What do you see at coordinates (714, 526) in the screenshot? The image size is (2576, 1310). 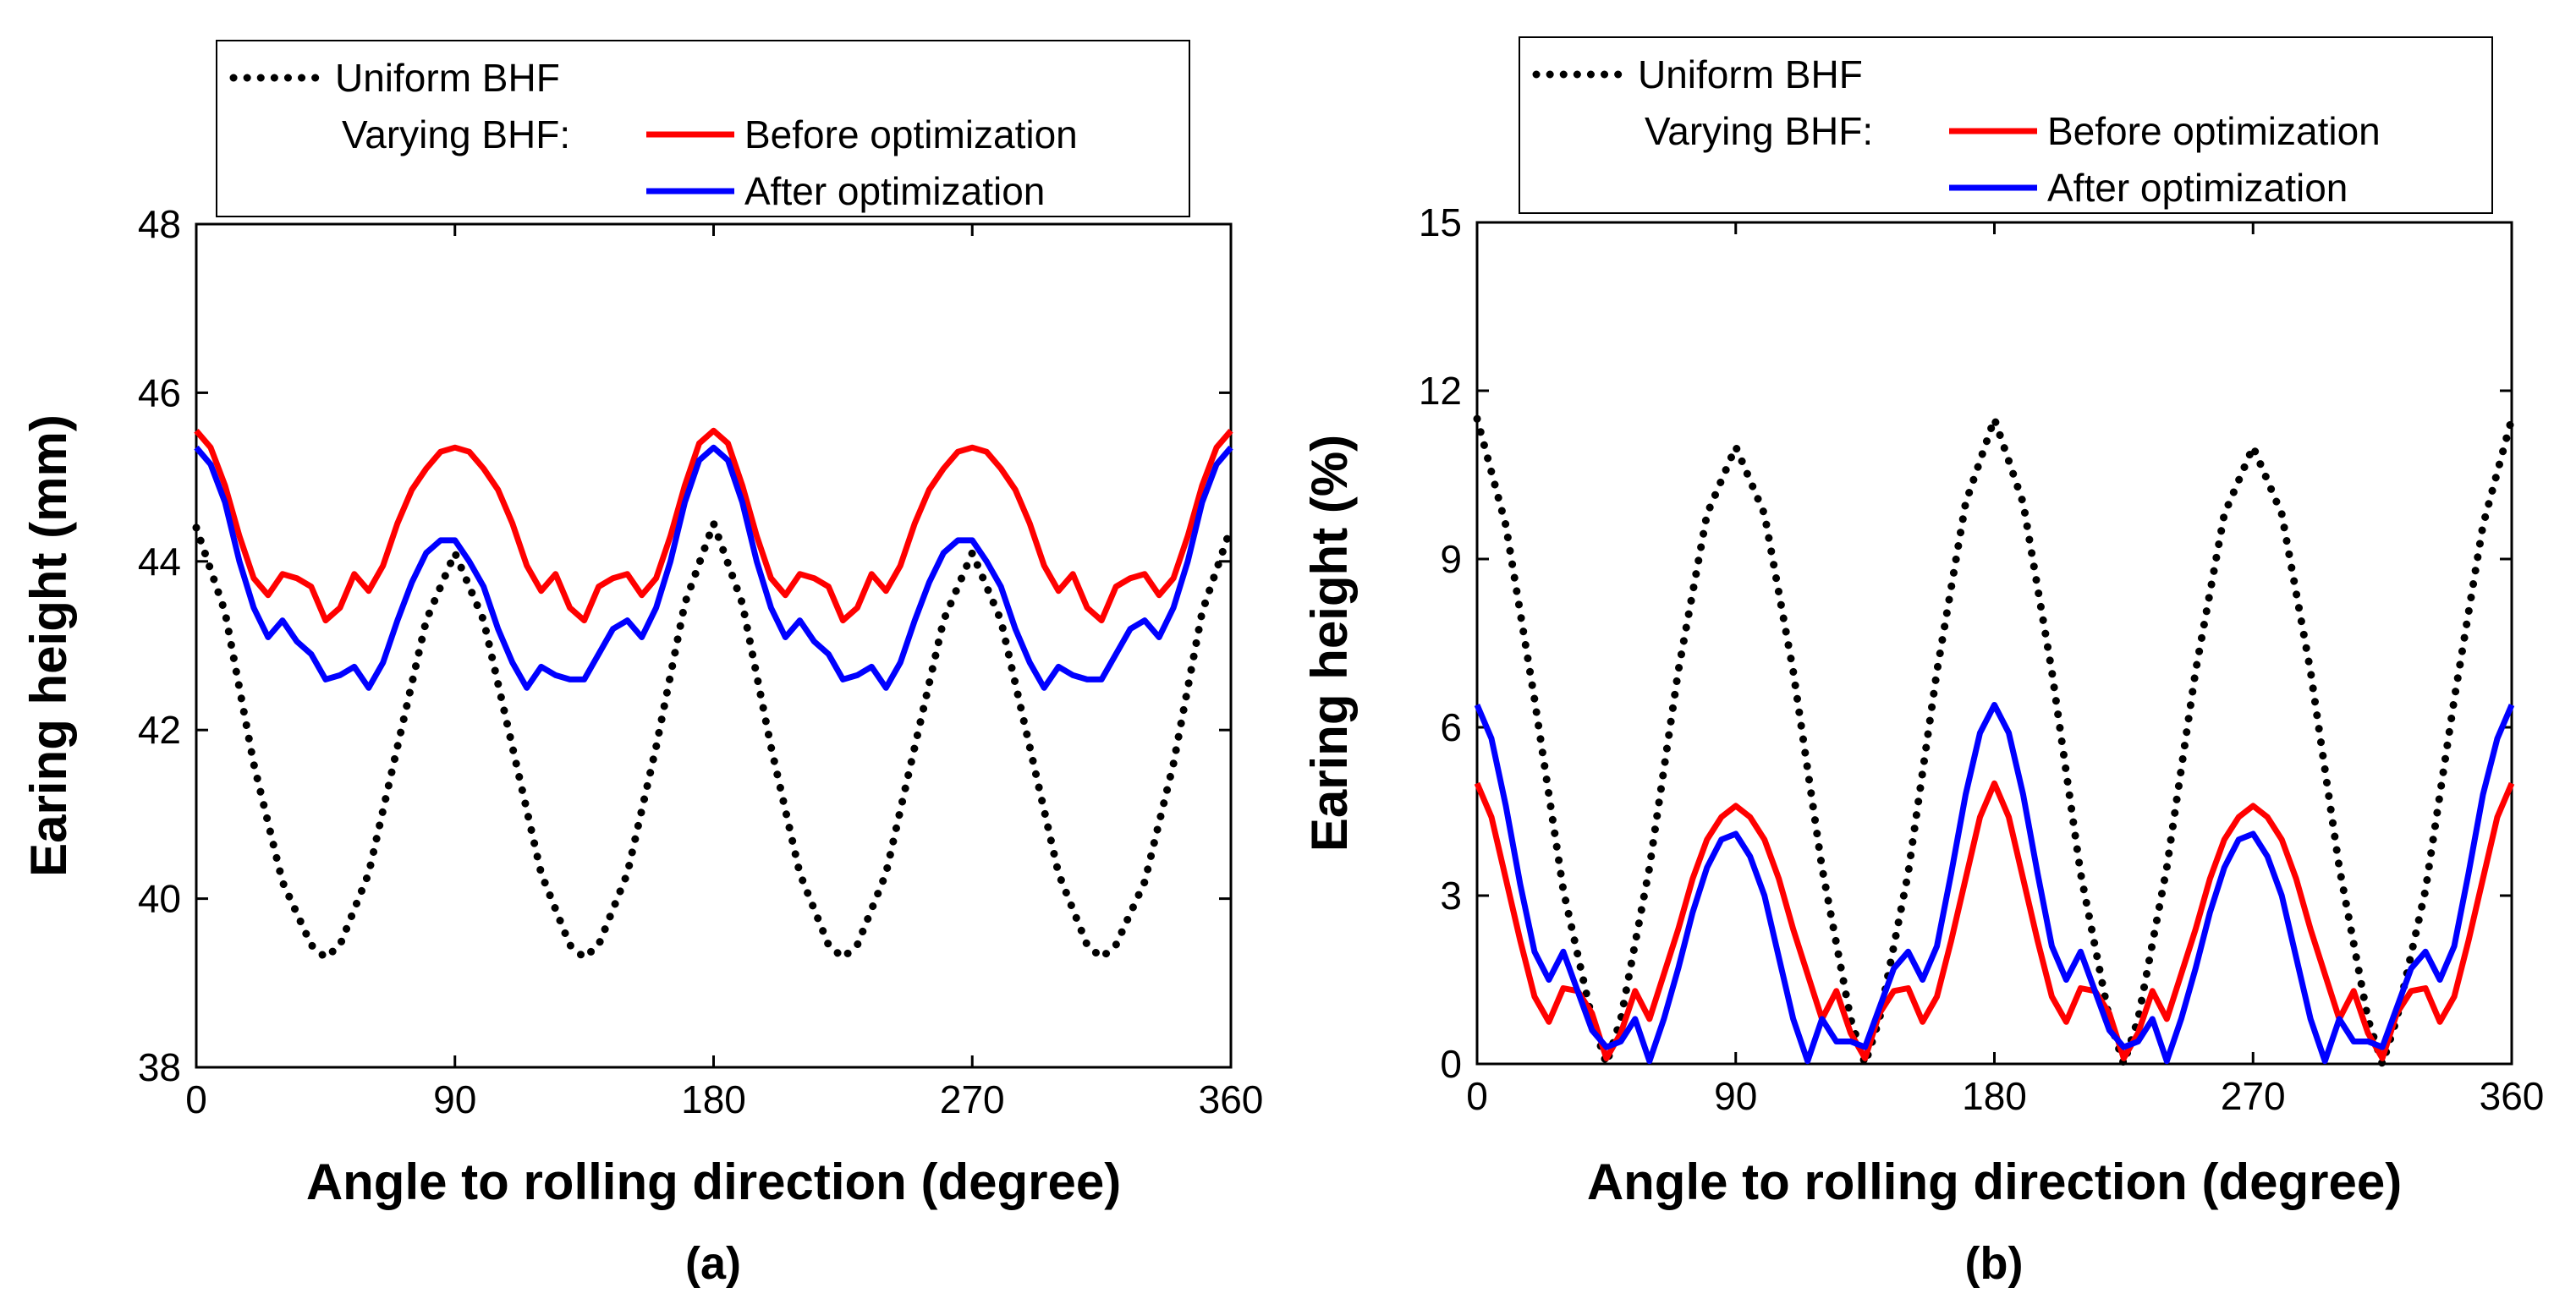 I see `series-line-before-optimization` at bounding box center [714, 526].